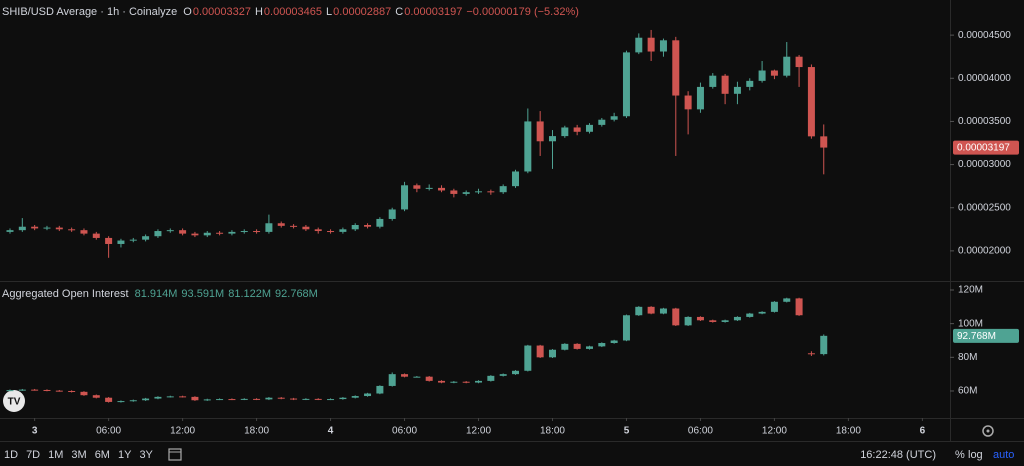 This screenshot has width=1024, height=466. What do you see at coordinates (967, 391) in the screenshot?
I see `y-tick-label: 60M` at bounding box center [967, 391].